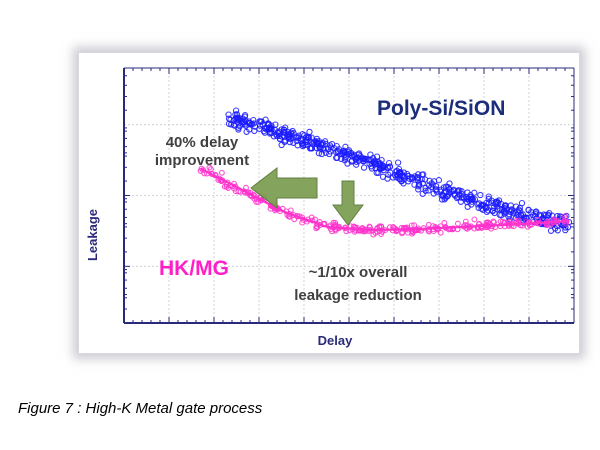 The height and width of the screenshot is (450, 600). I want to click on delay-improvement-arrow, so click(284, 188).